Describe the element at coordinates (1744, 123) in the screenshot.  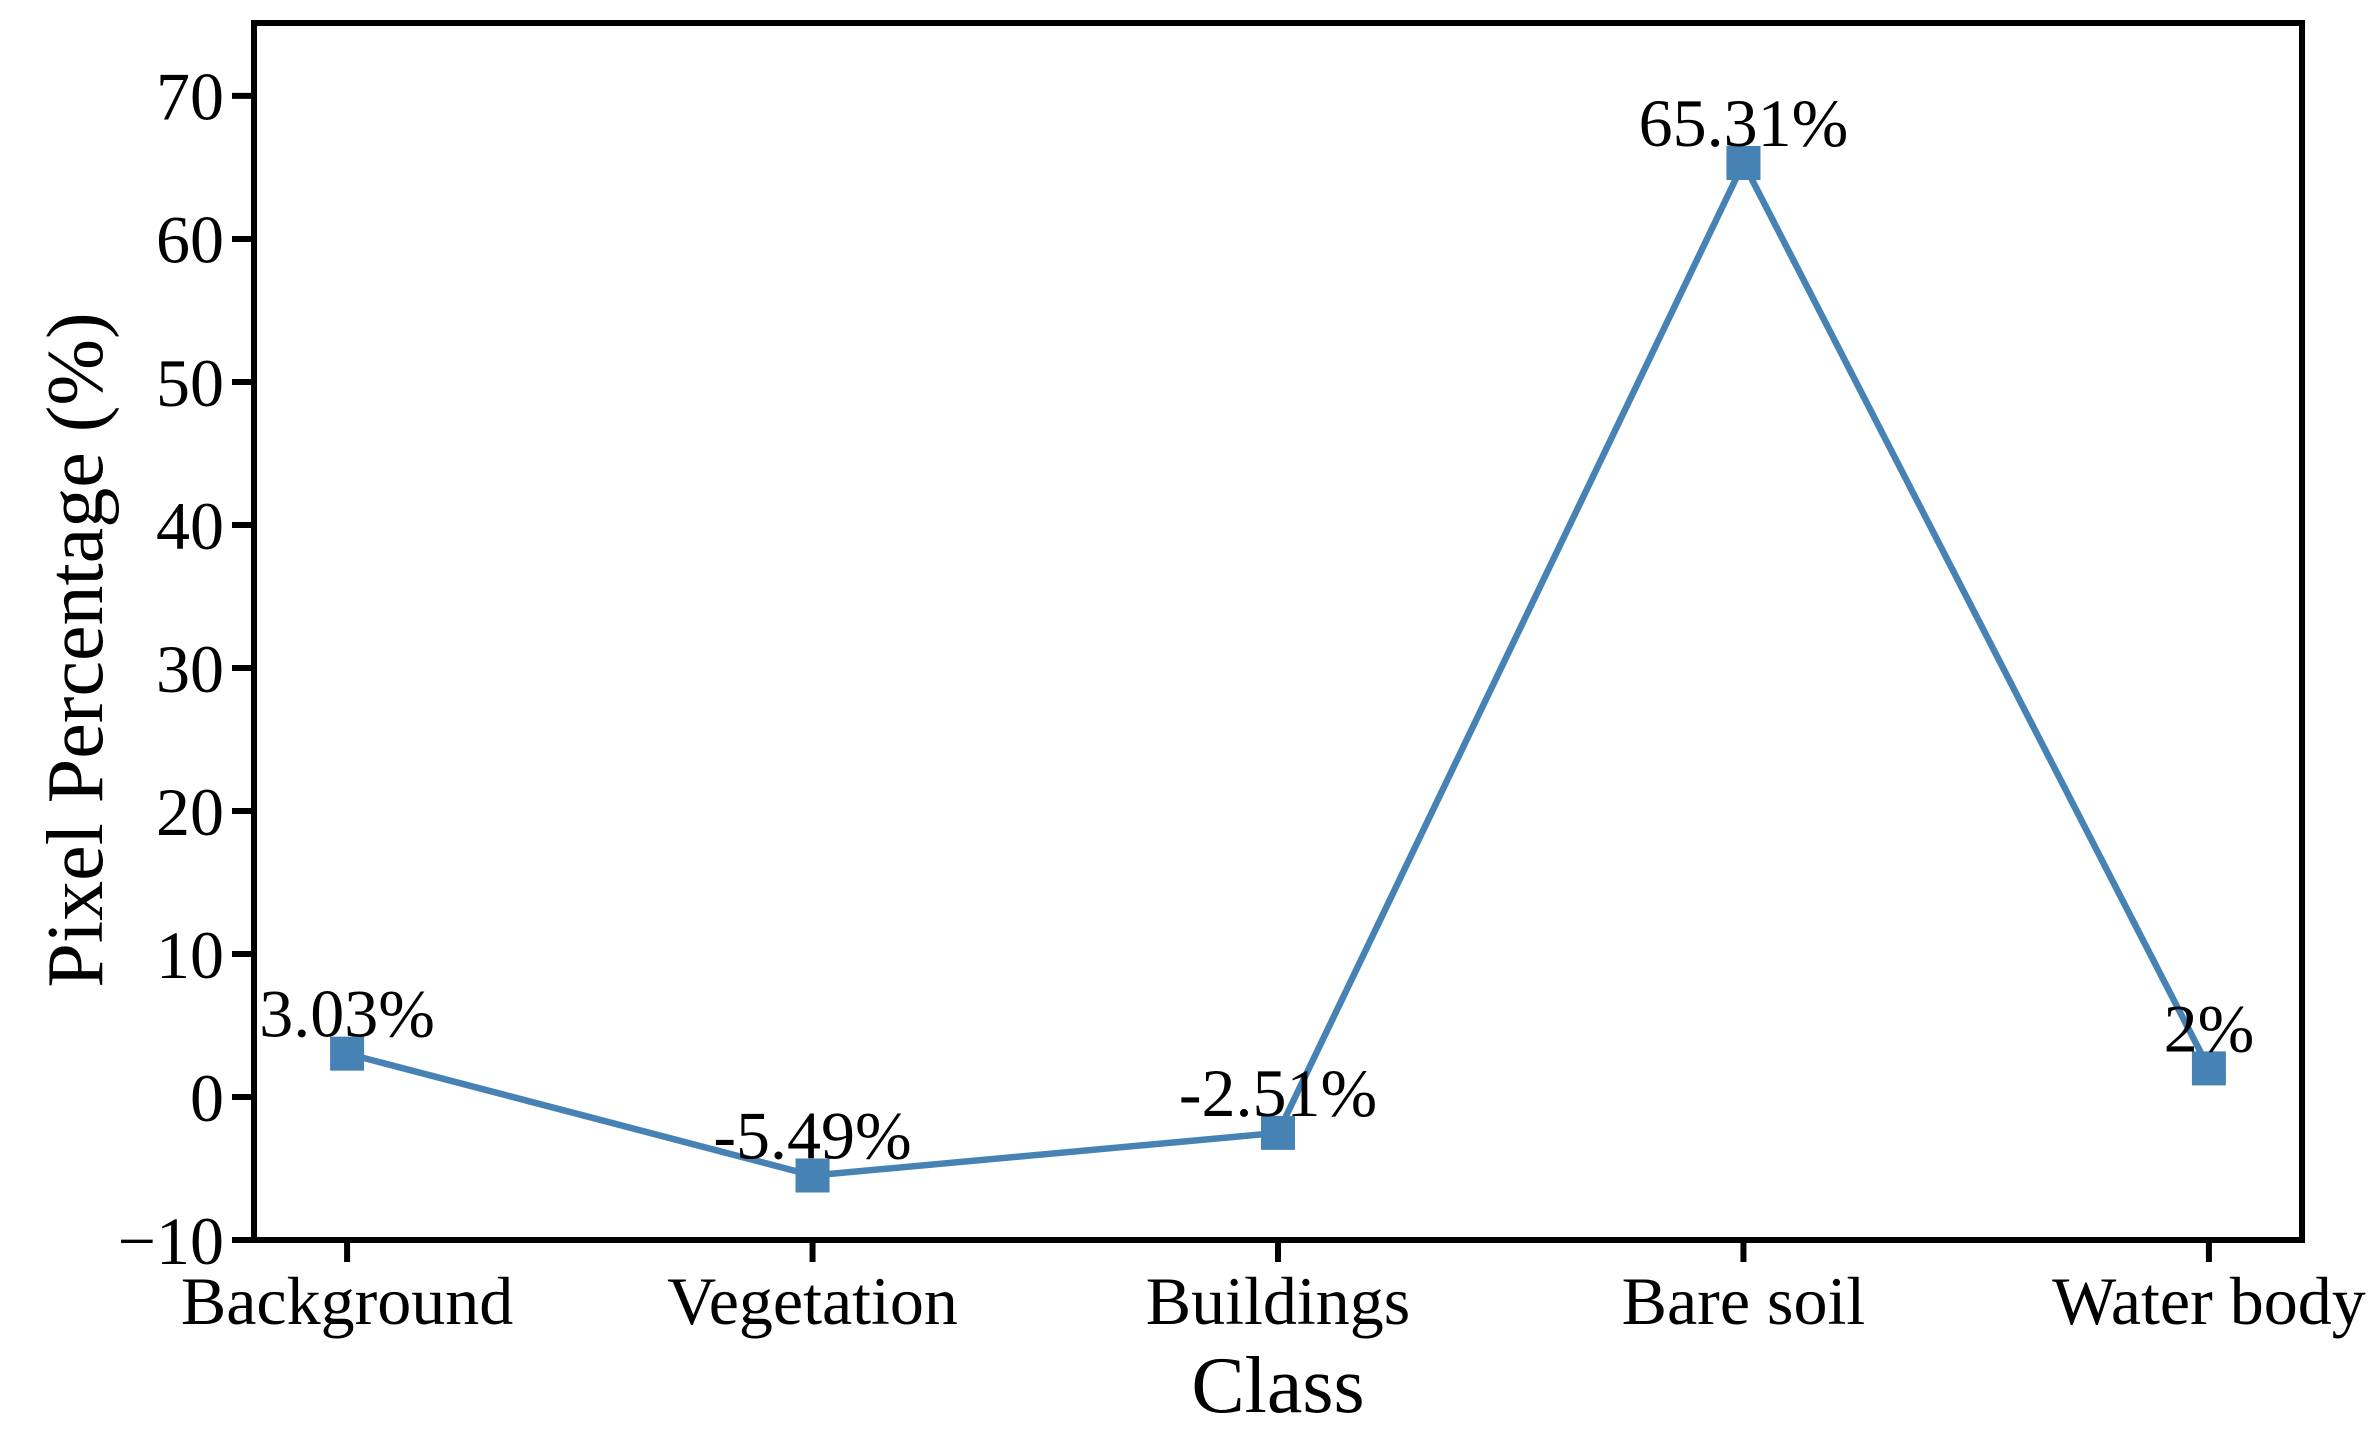
I see `point-label: 65.31%` at that location.